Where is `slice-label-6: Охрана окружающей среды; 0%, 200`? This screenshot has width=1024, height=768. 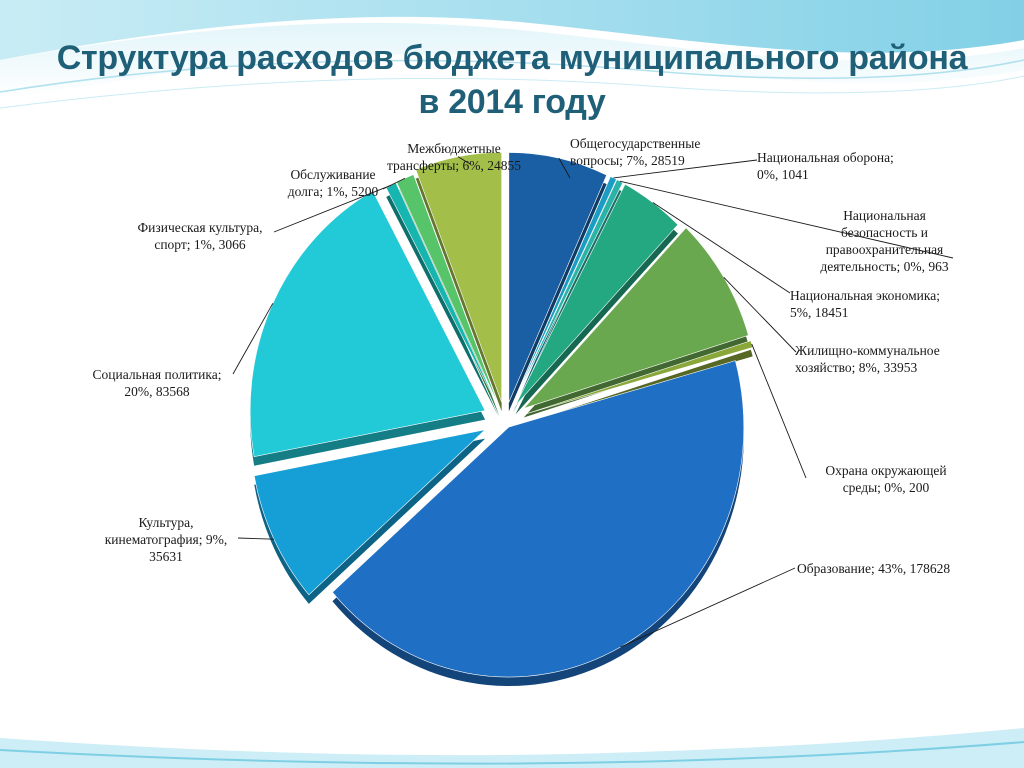 slice-label-6: Охрана окружающей среды; 0%, 200 is located at coordinates (886, 479).